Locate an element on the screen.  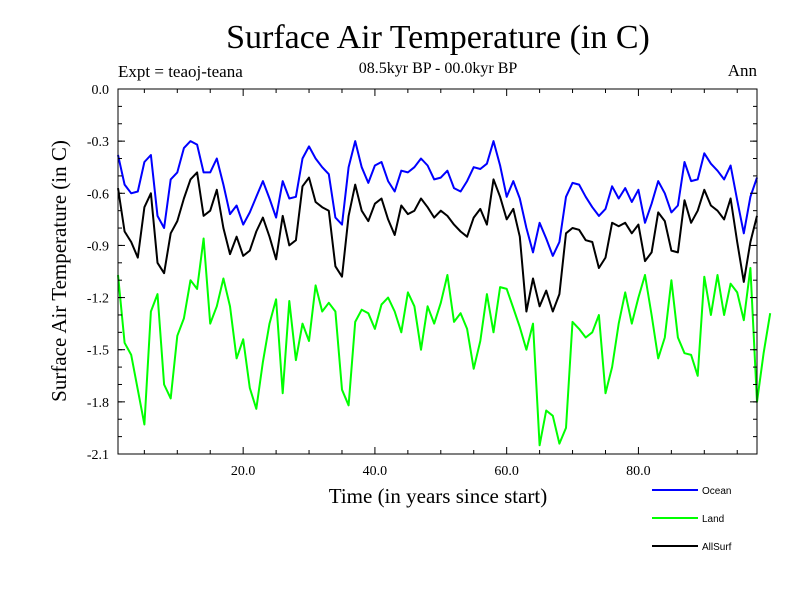
legend-label-ocean: Ocean is located at coordinates (716, 491).